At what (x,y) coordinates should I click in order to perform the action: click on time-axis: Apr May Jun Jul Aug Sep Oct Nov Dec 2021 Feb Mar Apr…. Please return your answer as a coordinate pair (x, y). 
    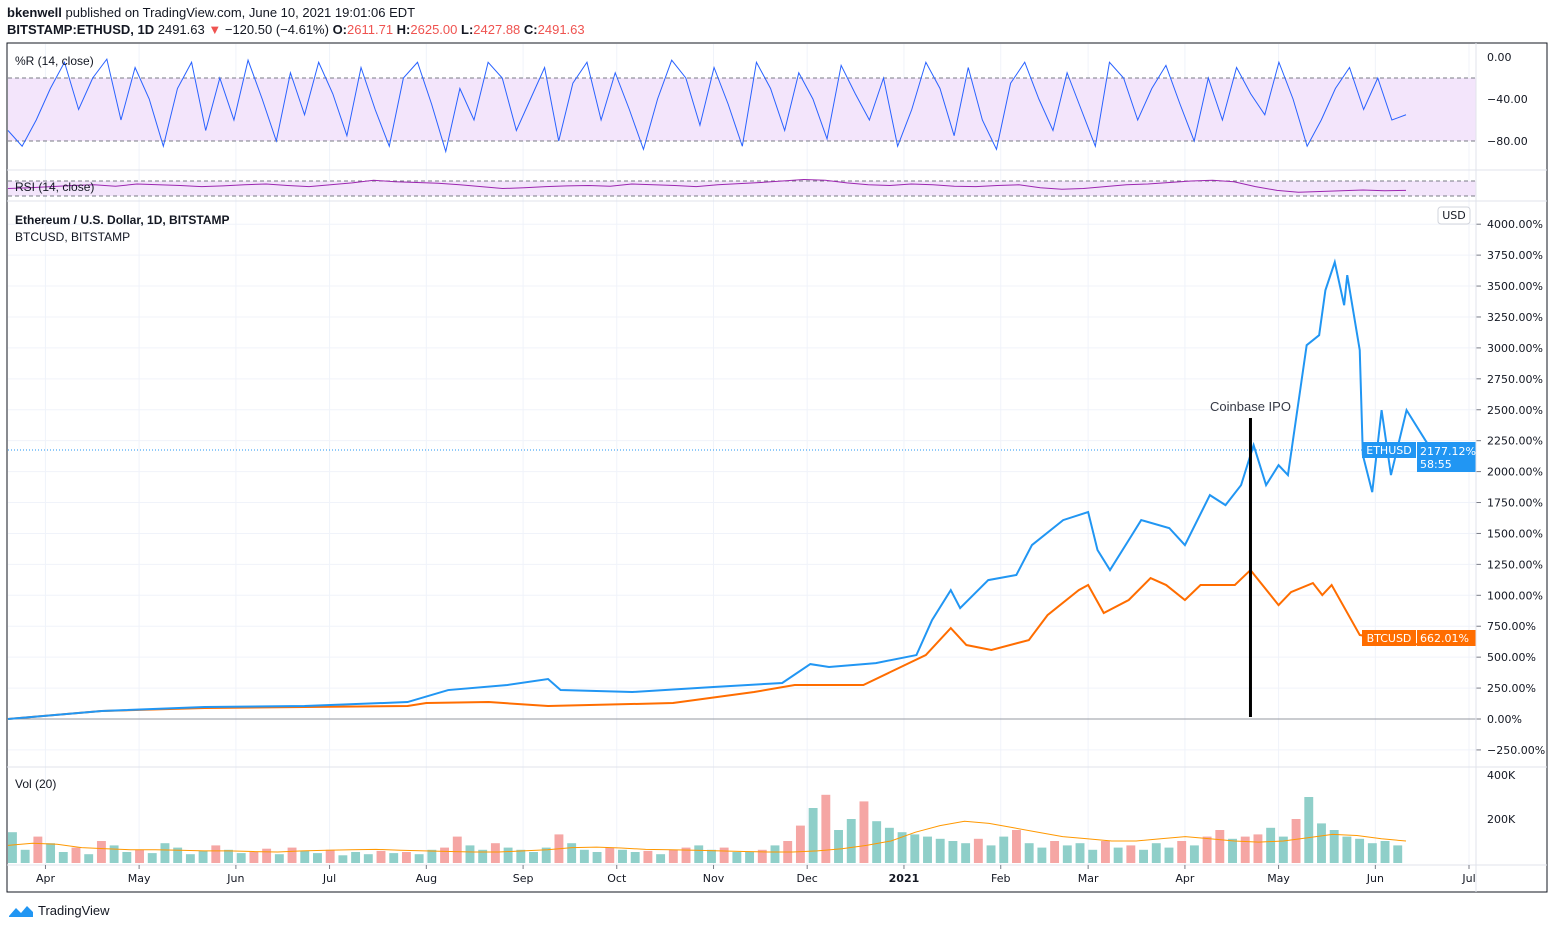
    Looking at the image, I should click on (756, 875).